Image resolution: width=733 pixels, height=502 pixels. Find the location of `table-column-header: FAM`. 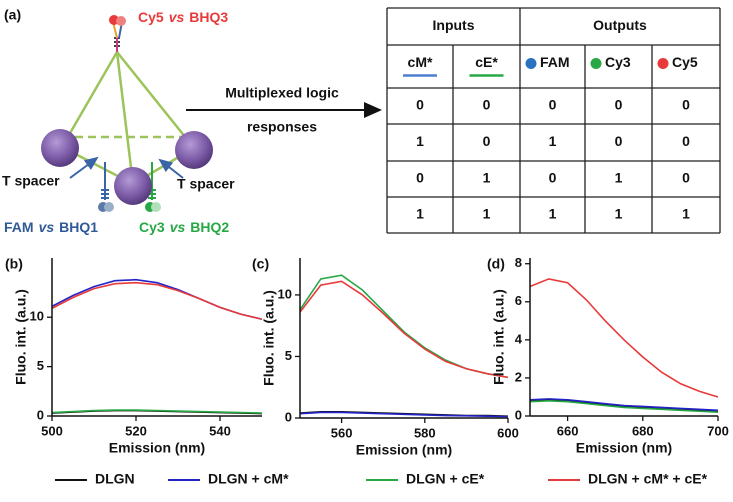

table-column-header: FAM is located at coordinates (555, 62).